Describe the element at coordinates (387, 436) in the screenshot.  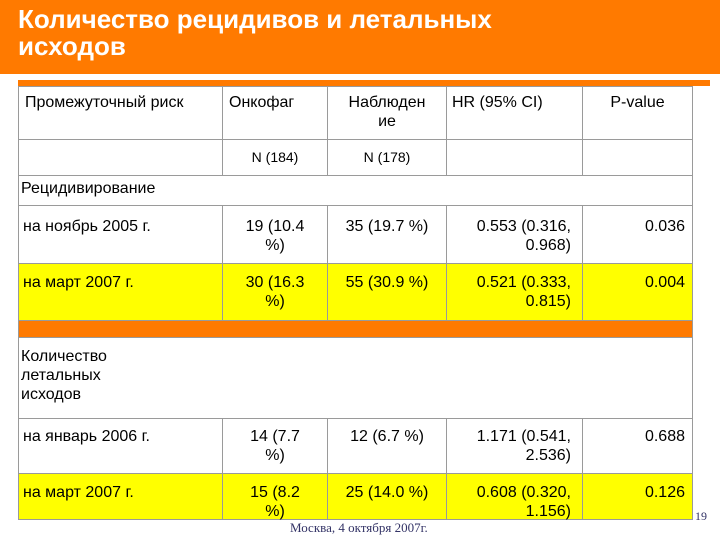
I see `observation-value: 12 (6.7 %)` at that location.